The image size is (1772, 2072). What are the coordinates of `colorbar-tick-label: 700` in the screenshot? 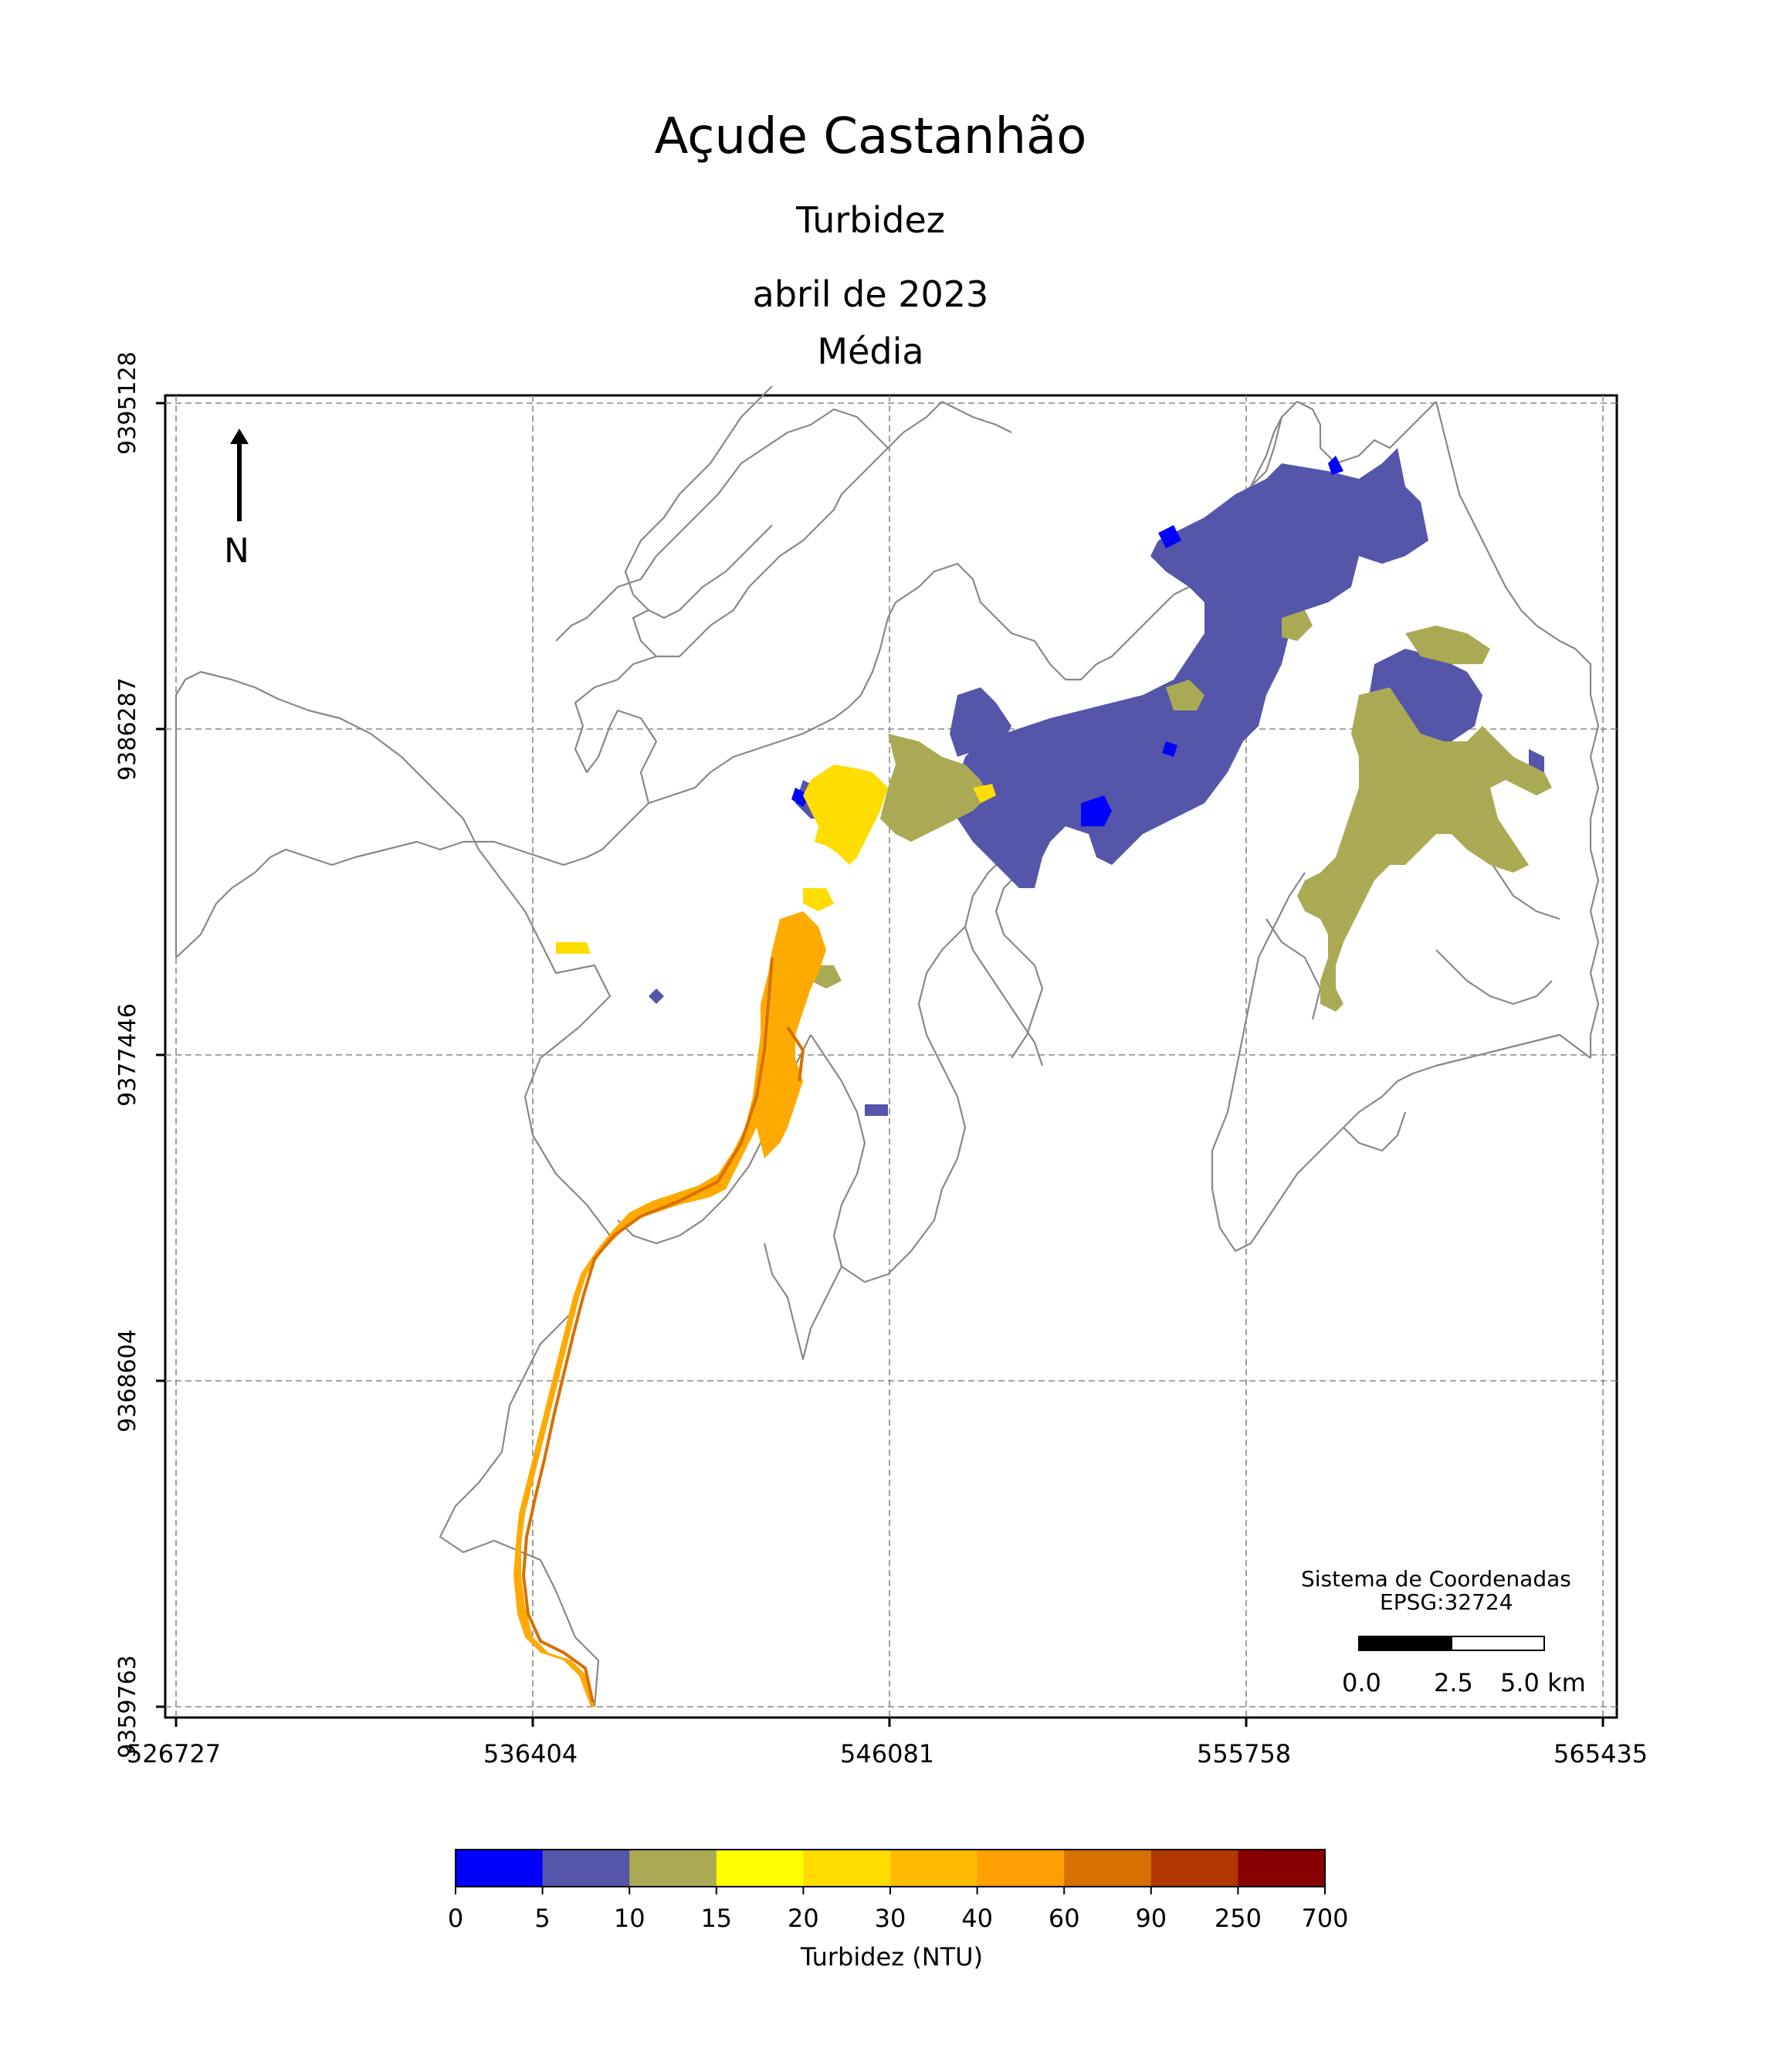 It's located at (1325, 1918).